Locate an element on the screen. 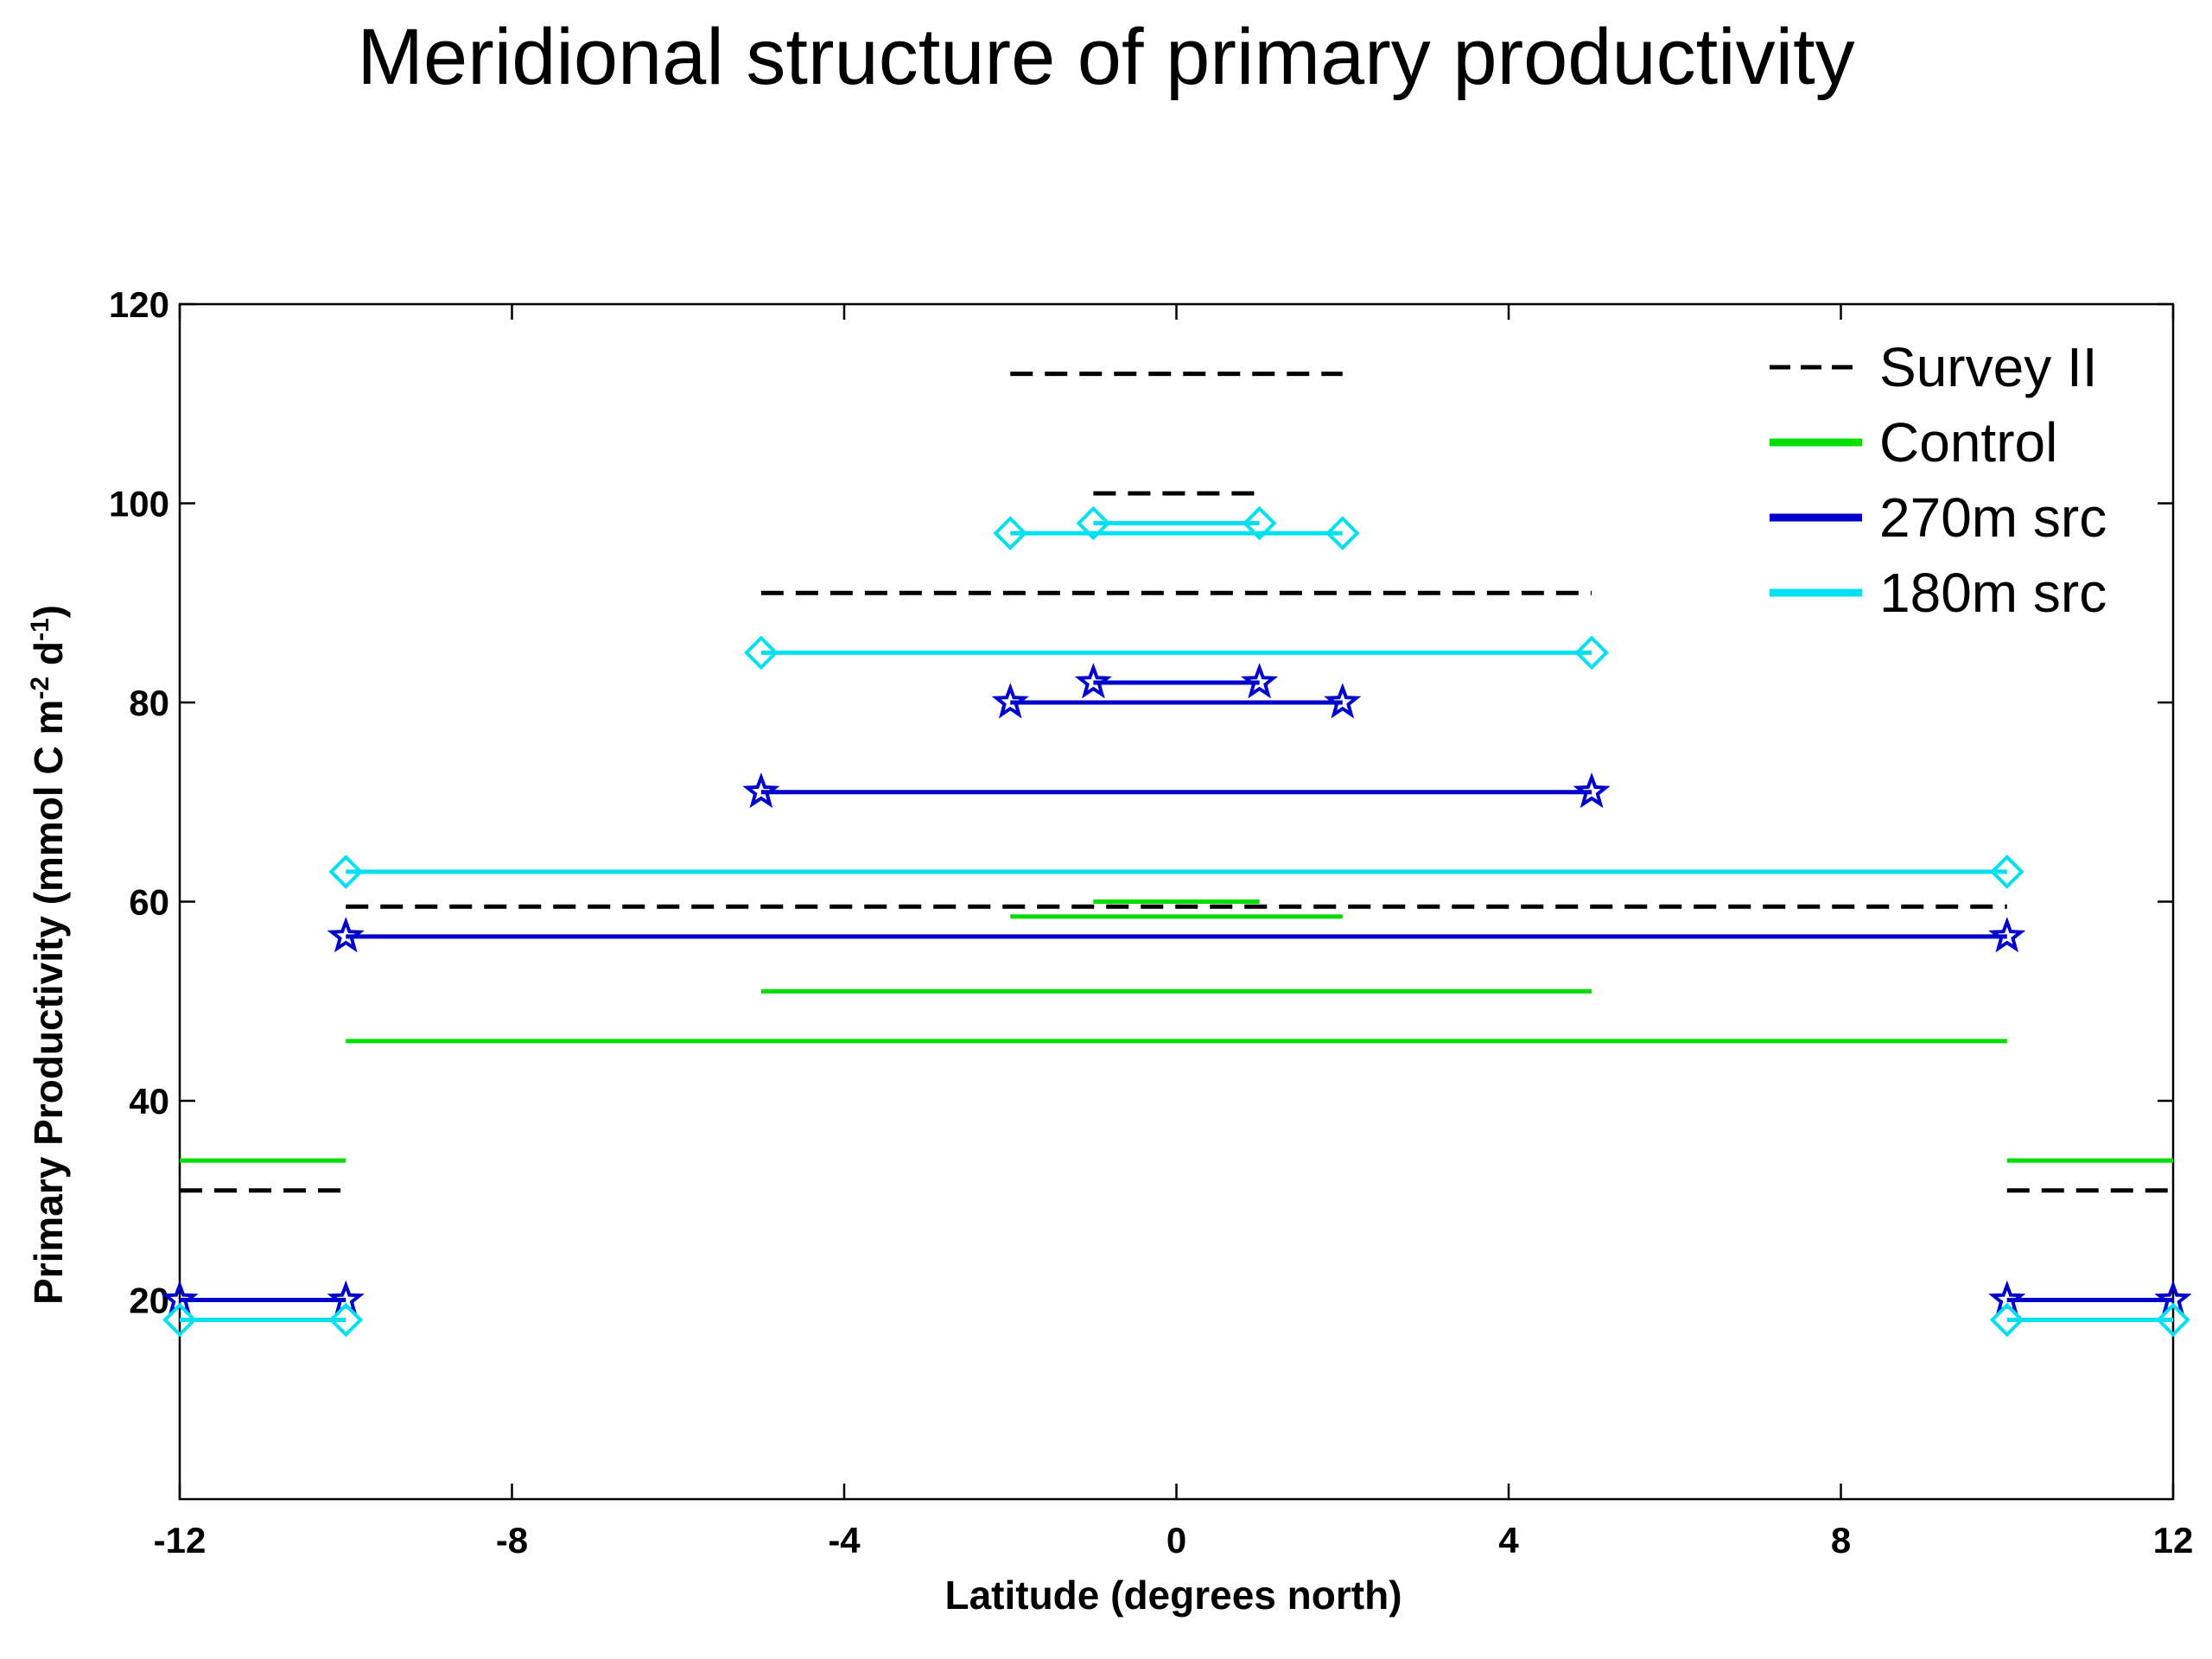 Image resolution: width=2212 pixels, height=1659 pixels. y-axis-label-unit: d is located at coordinates (48, 659).